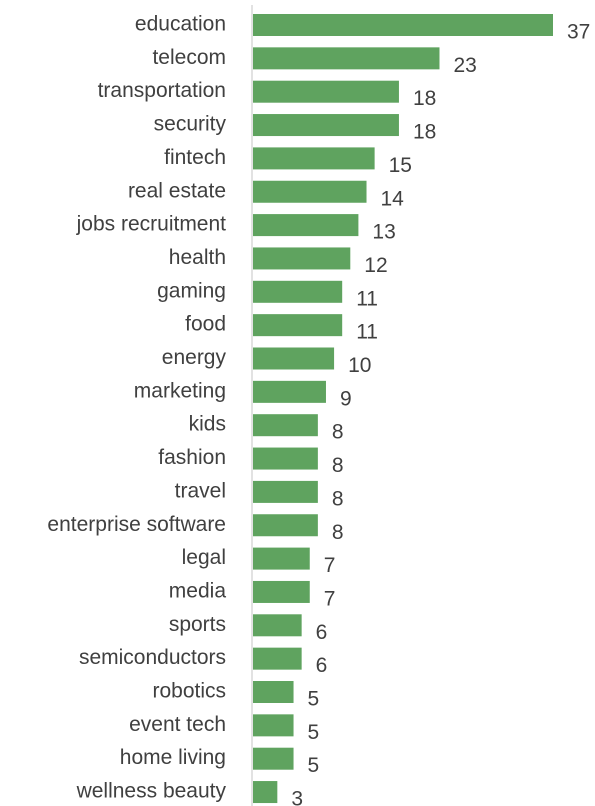 The height and width of the screenshot is (806, 595). I want to click on category-label-telecom: telecom, so click(189, 57).